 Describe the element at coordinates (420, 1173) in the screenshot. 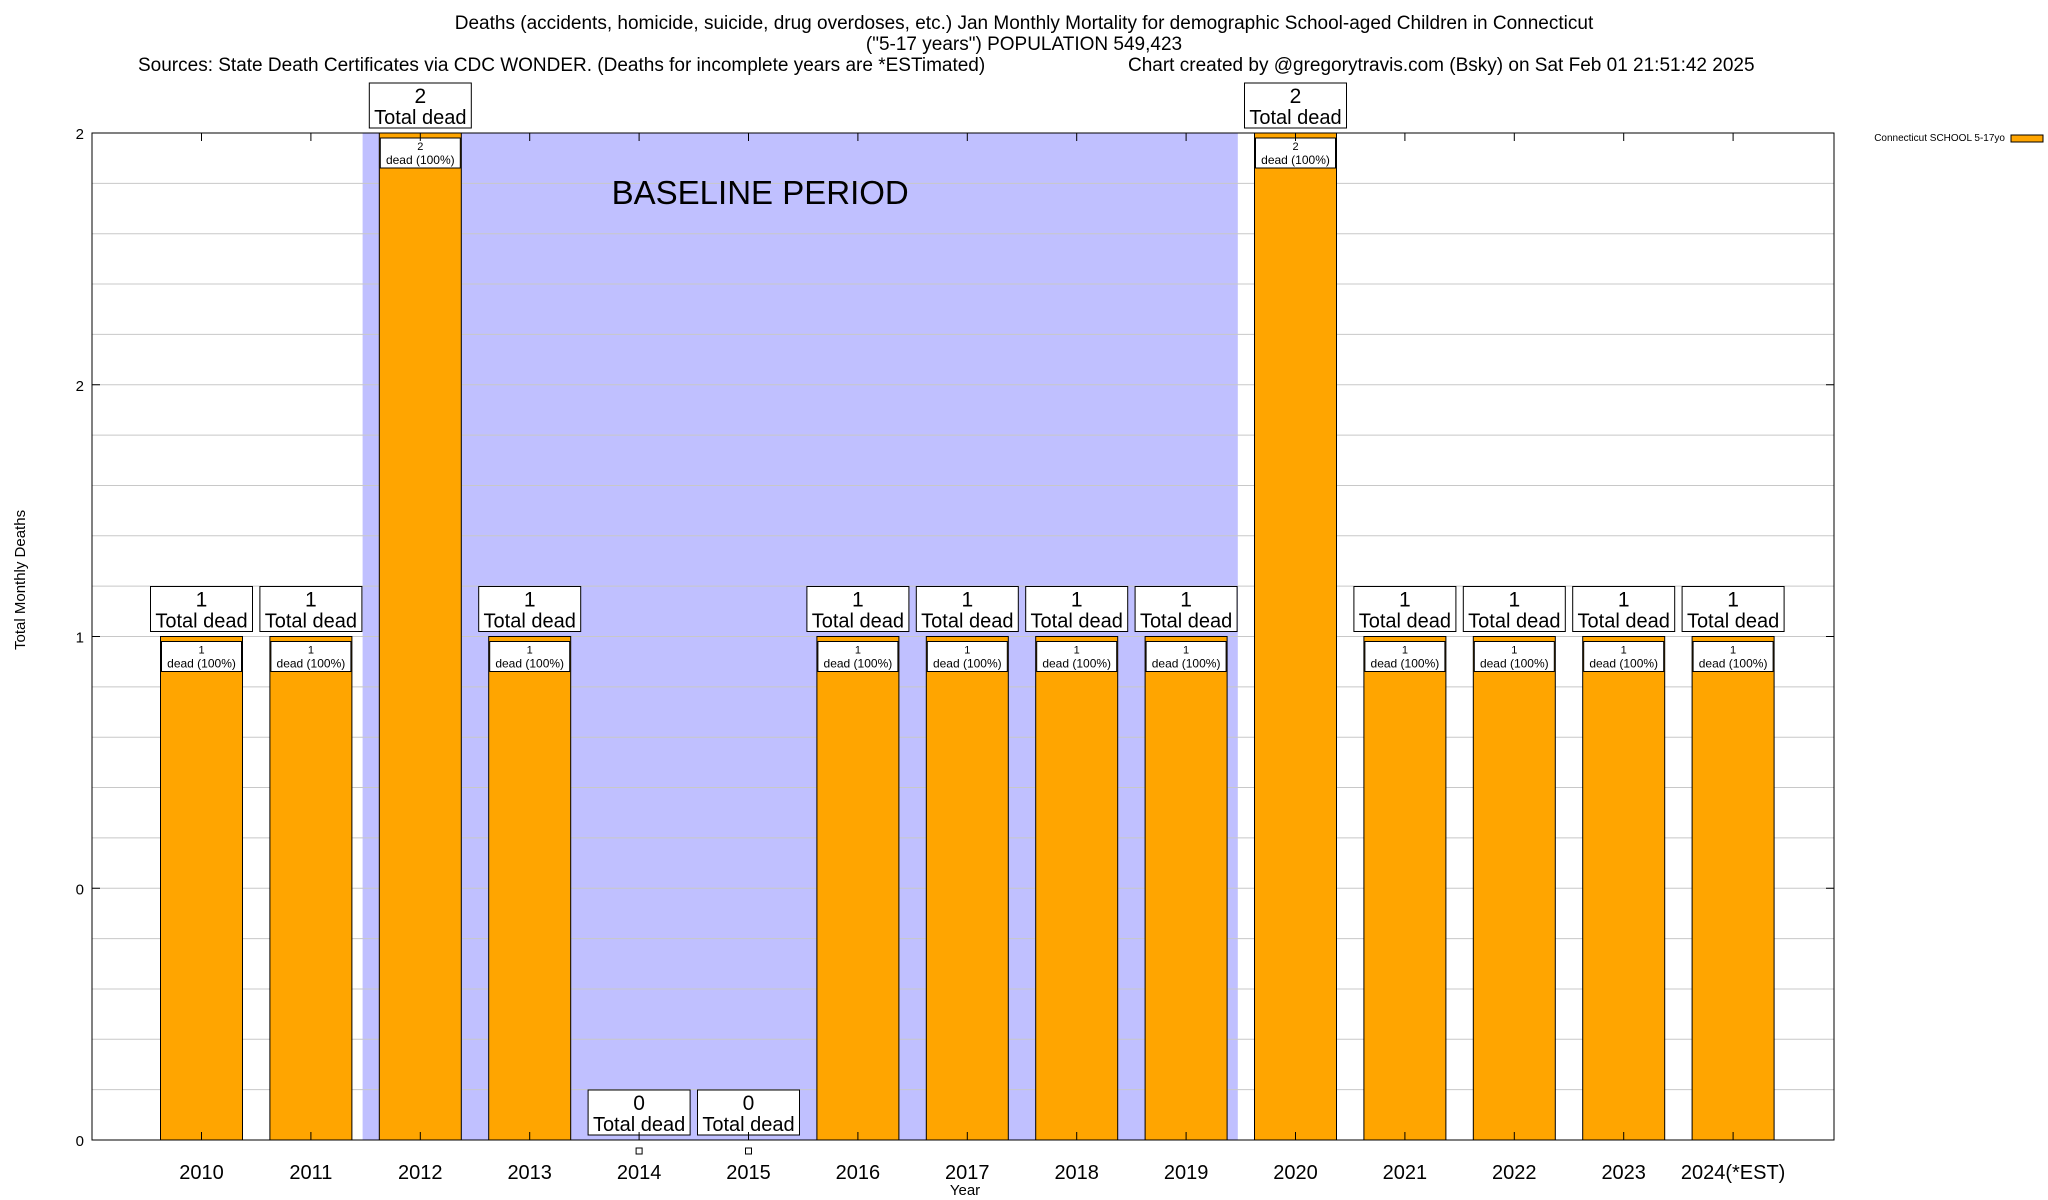

I see `x-tick-label: 2012` at that location.